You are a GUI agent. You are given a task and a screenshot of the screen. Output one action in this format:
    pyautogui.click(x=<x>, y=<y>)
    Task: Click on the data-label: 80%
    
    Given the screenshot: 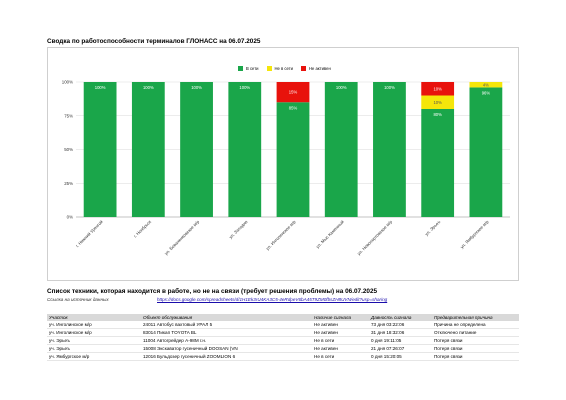 What is the action you would take?
    pyautogui.click(x=437, y=114)
    